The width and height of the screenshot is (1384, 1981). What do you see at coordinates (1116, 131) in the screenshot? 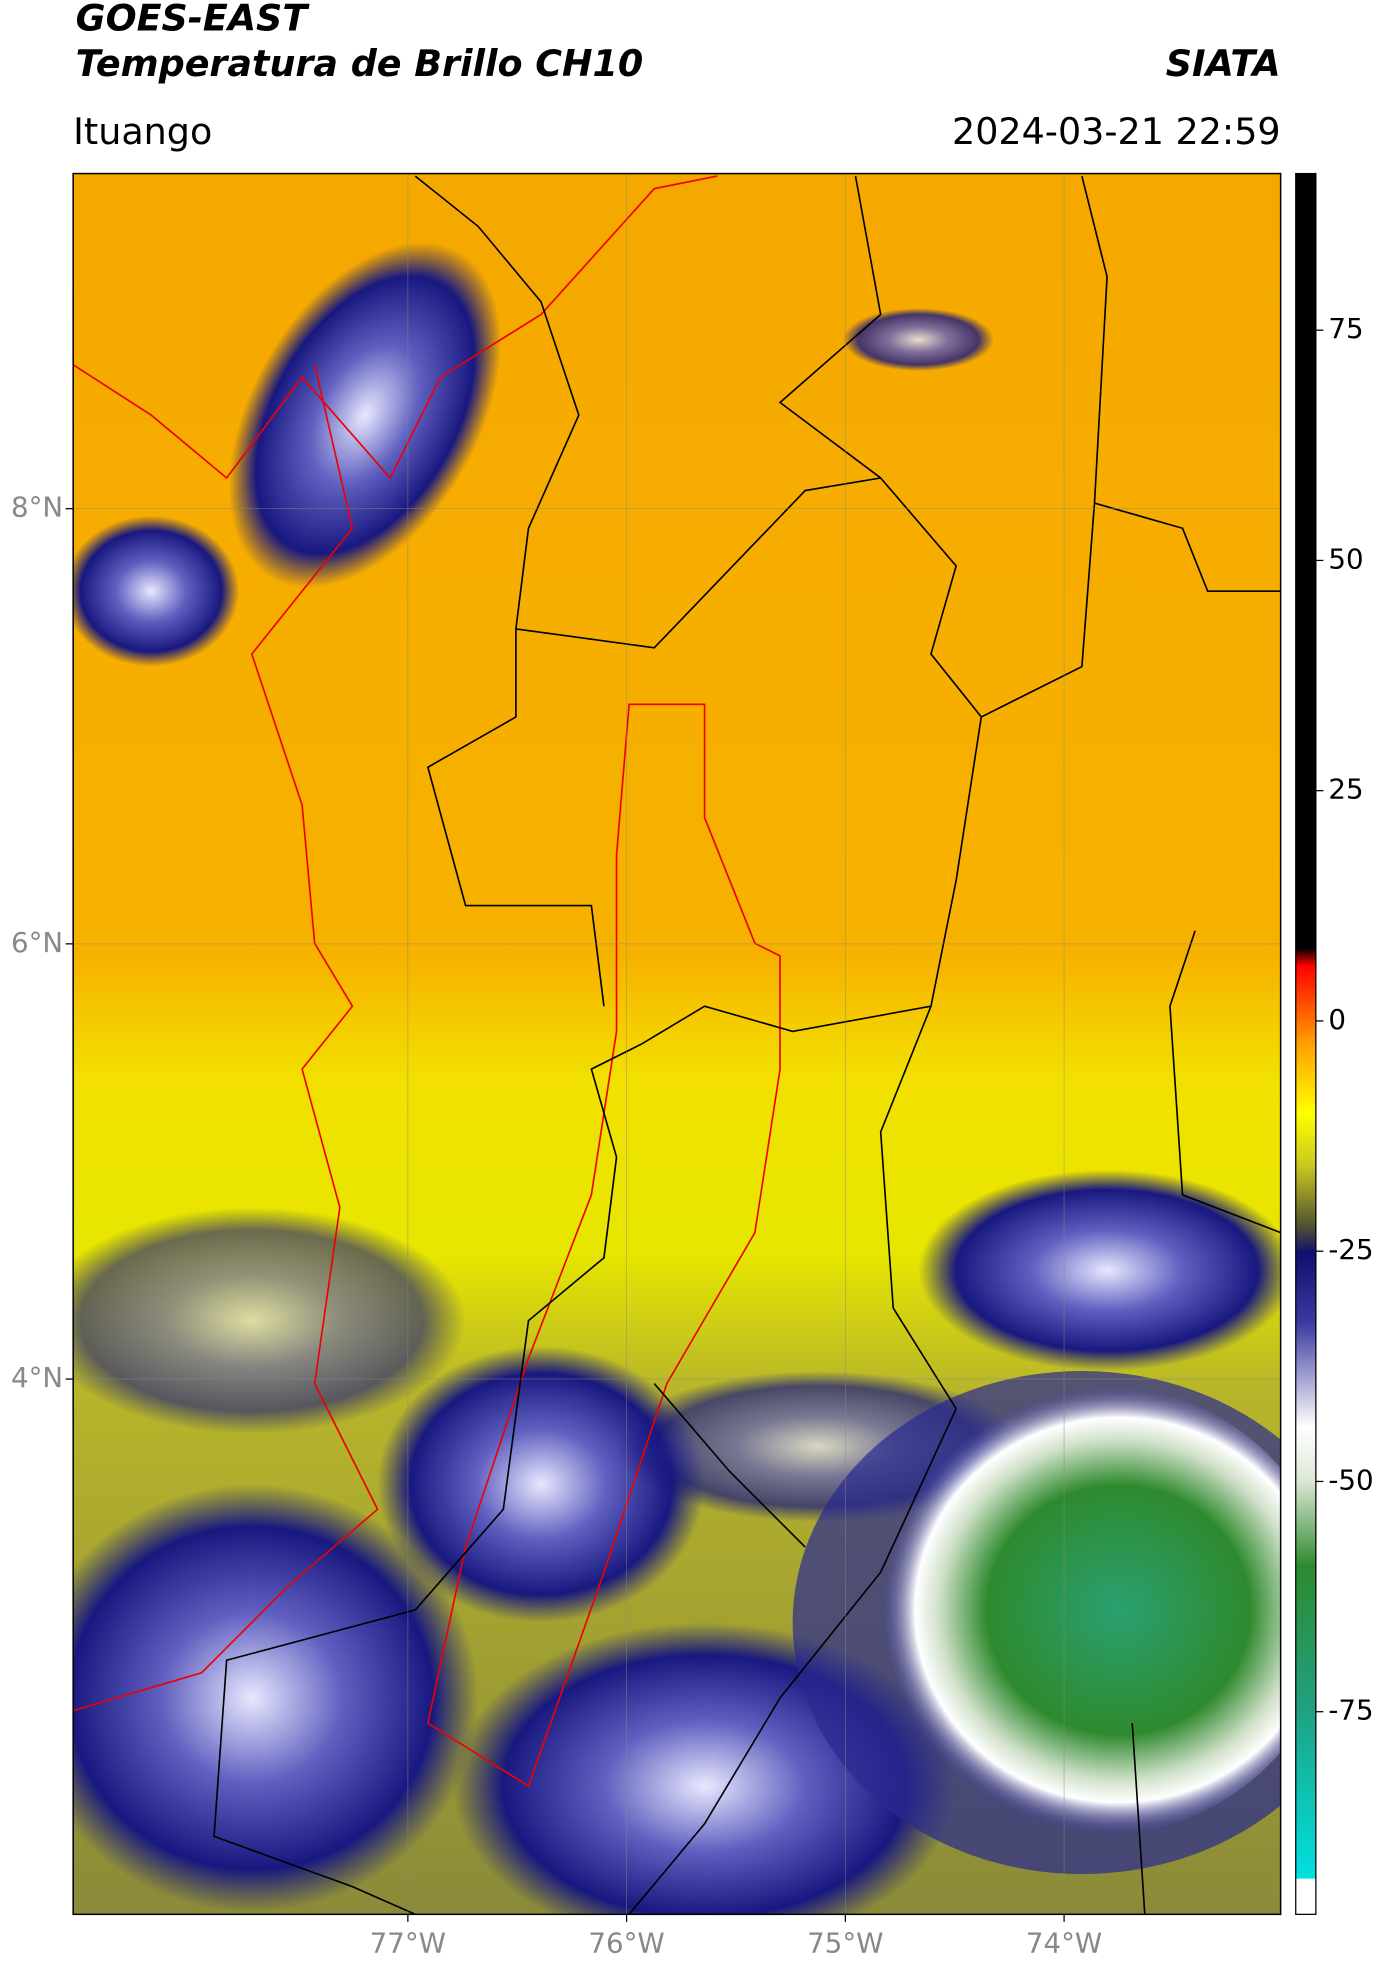
I see `datetime: 2024-03-21 22:59` at bounding box center [1116, 131].